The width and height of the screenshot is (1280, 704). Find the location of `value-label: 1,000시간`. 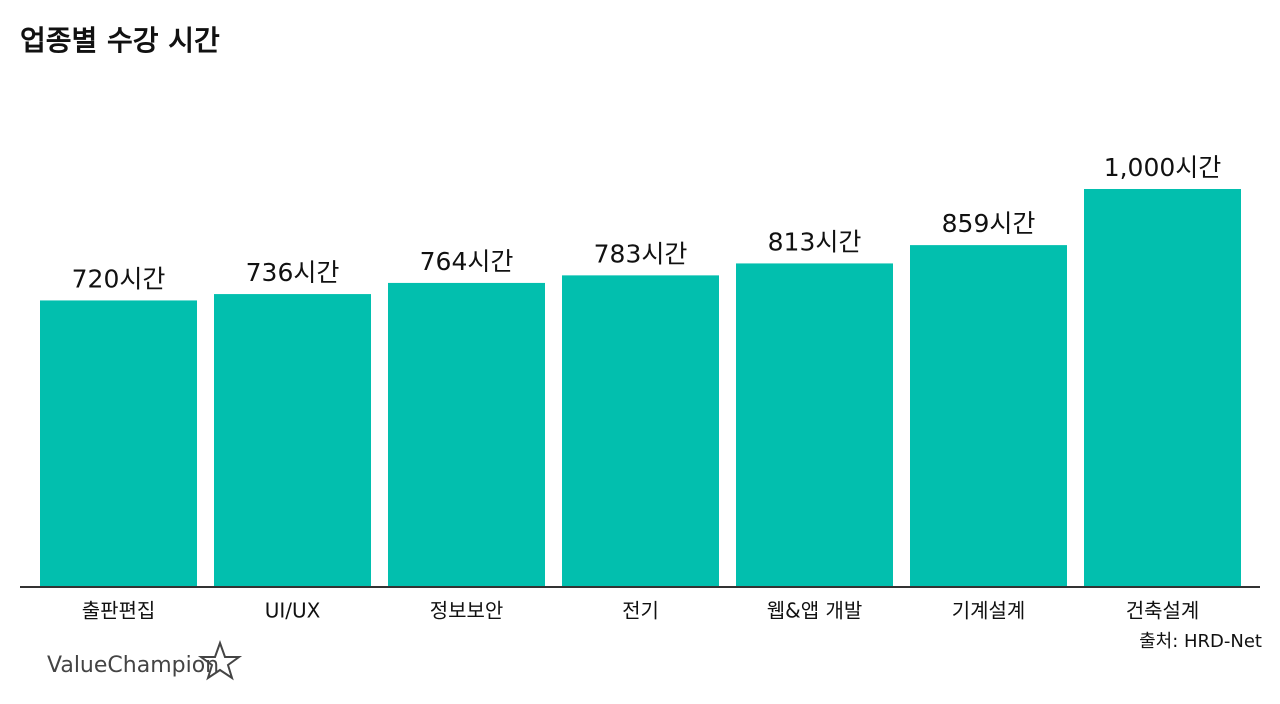

value-label: 1,000시간 is located at coordinates (1163, 167).